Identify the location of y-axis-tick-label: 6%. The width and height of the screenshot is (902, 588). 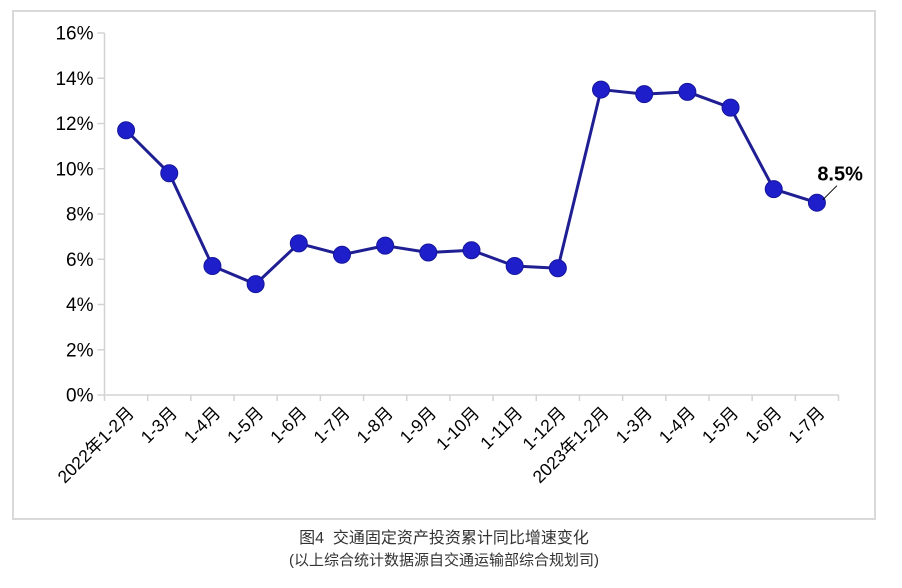
(80, 260).